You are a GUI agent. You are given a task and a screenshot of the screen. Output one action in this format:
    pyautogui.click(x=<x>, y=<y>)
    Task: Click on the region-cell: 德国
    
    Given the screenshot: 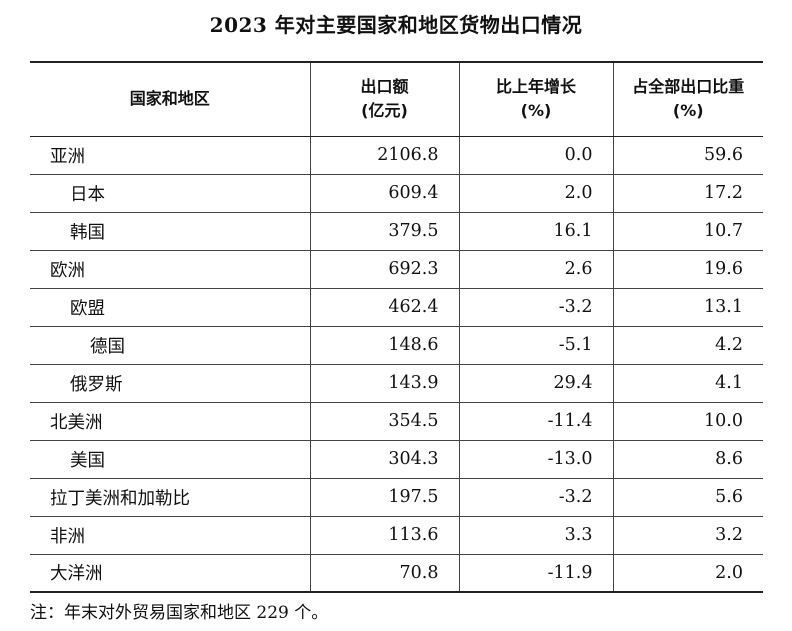 What is the action you would take?
    pyautogui.click(x=170, y=345)
    